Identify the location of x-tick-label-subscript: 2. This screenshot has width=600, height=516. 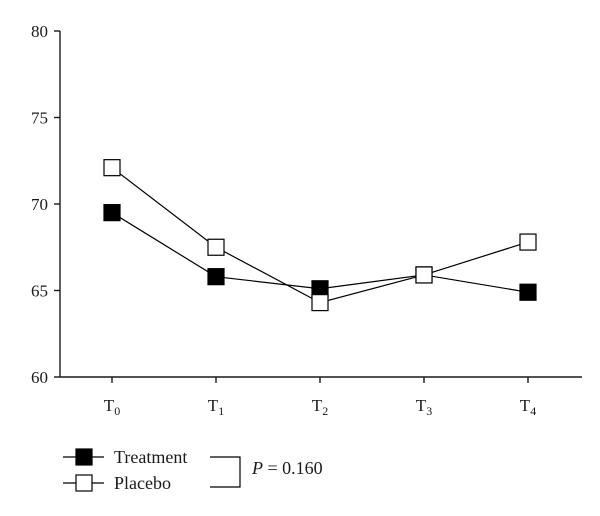
(325, 411).